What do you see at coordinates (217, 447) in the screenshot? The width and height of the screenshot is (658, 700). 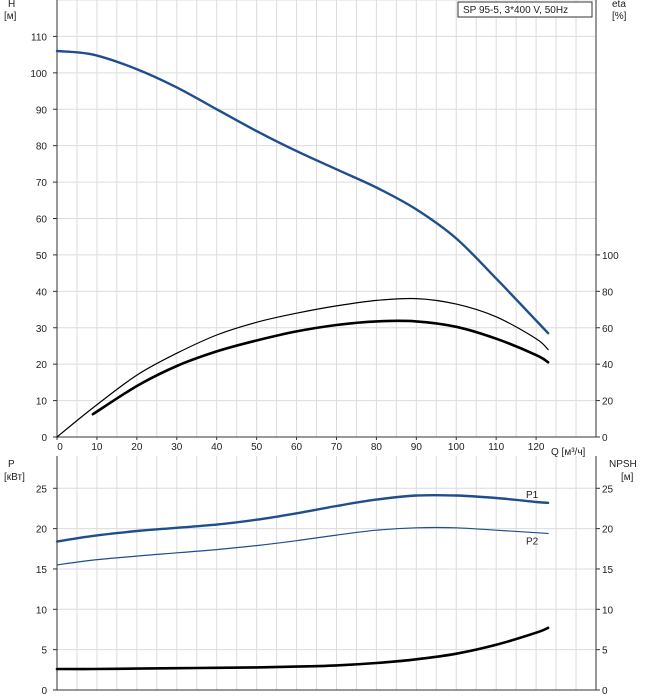 I see `x-tick-label: 40` at bounding box center [217, 447].